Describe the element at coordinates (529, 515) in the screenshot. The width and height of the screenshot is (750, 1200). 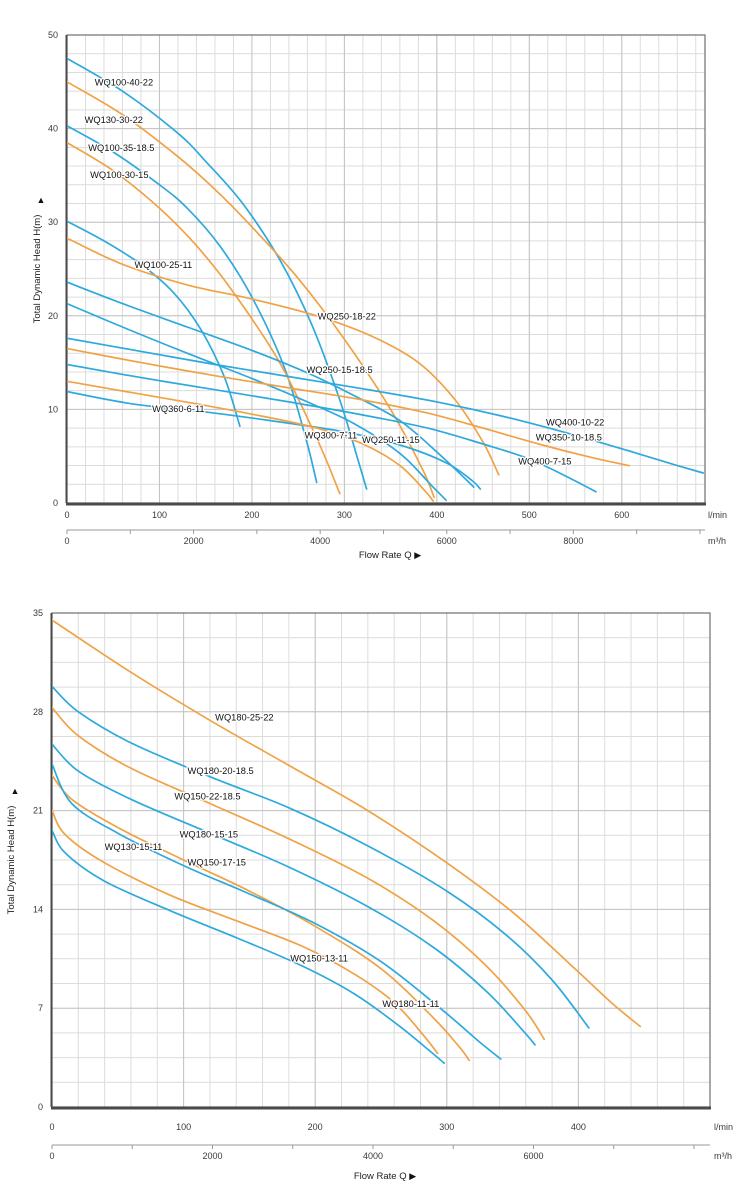
I see `x-tick-500: 500` at that location.